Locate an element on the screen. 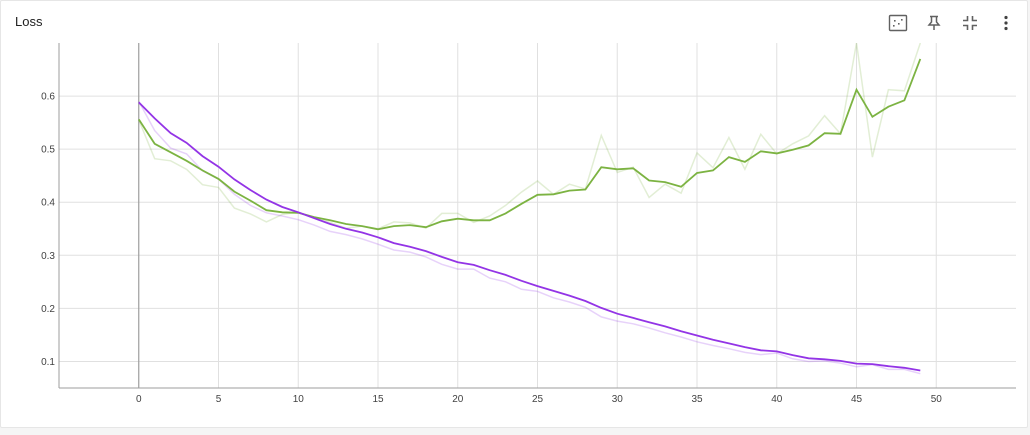 The image size is (1030, 435). x-tick-label: 20 is located at coordinates (458, 399).